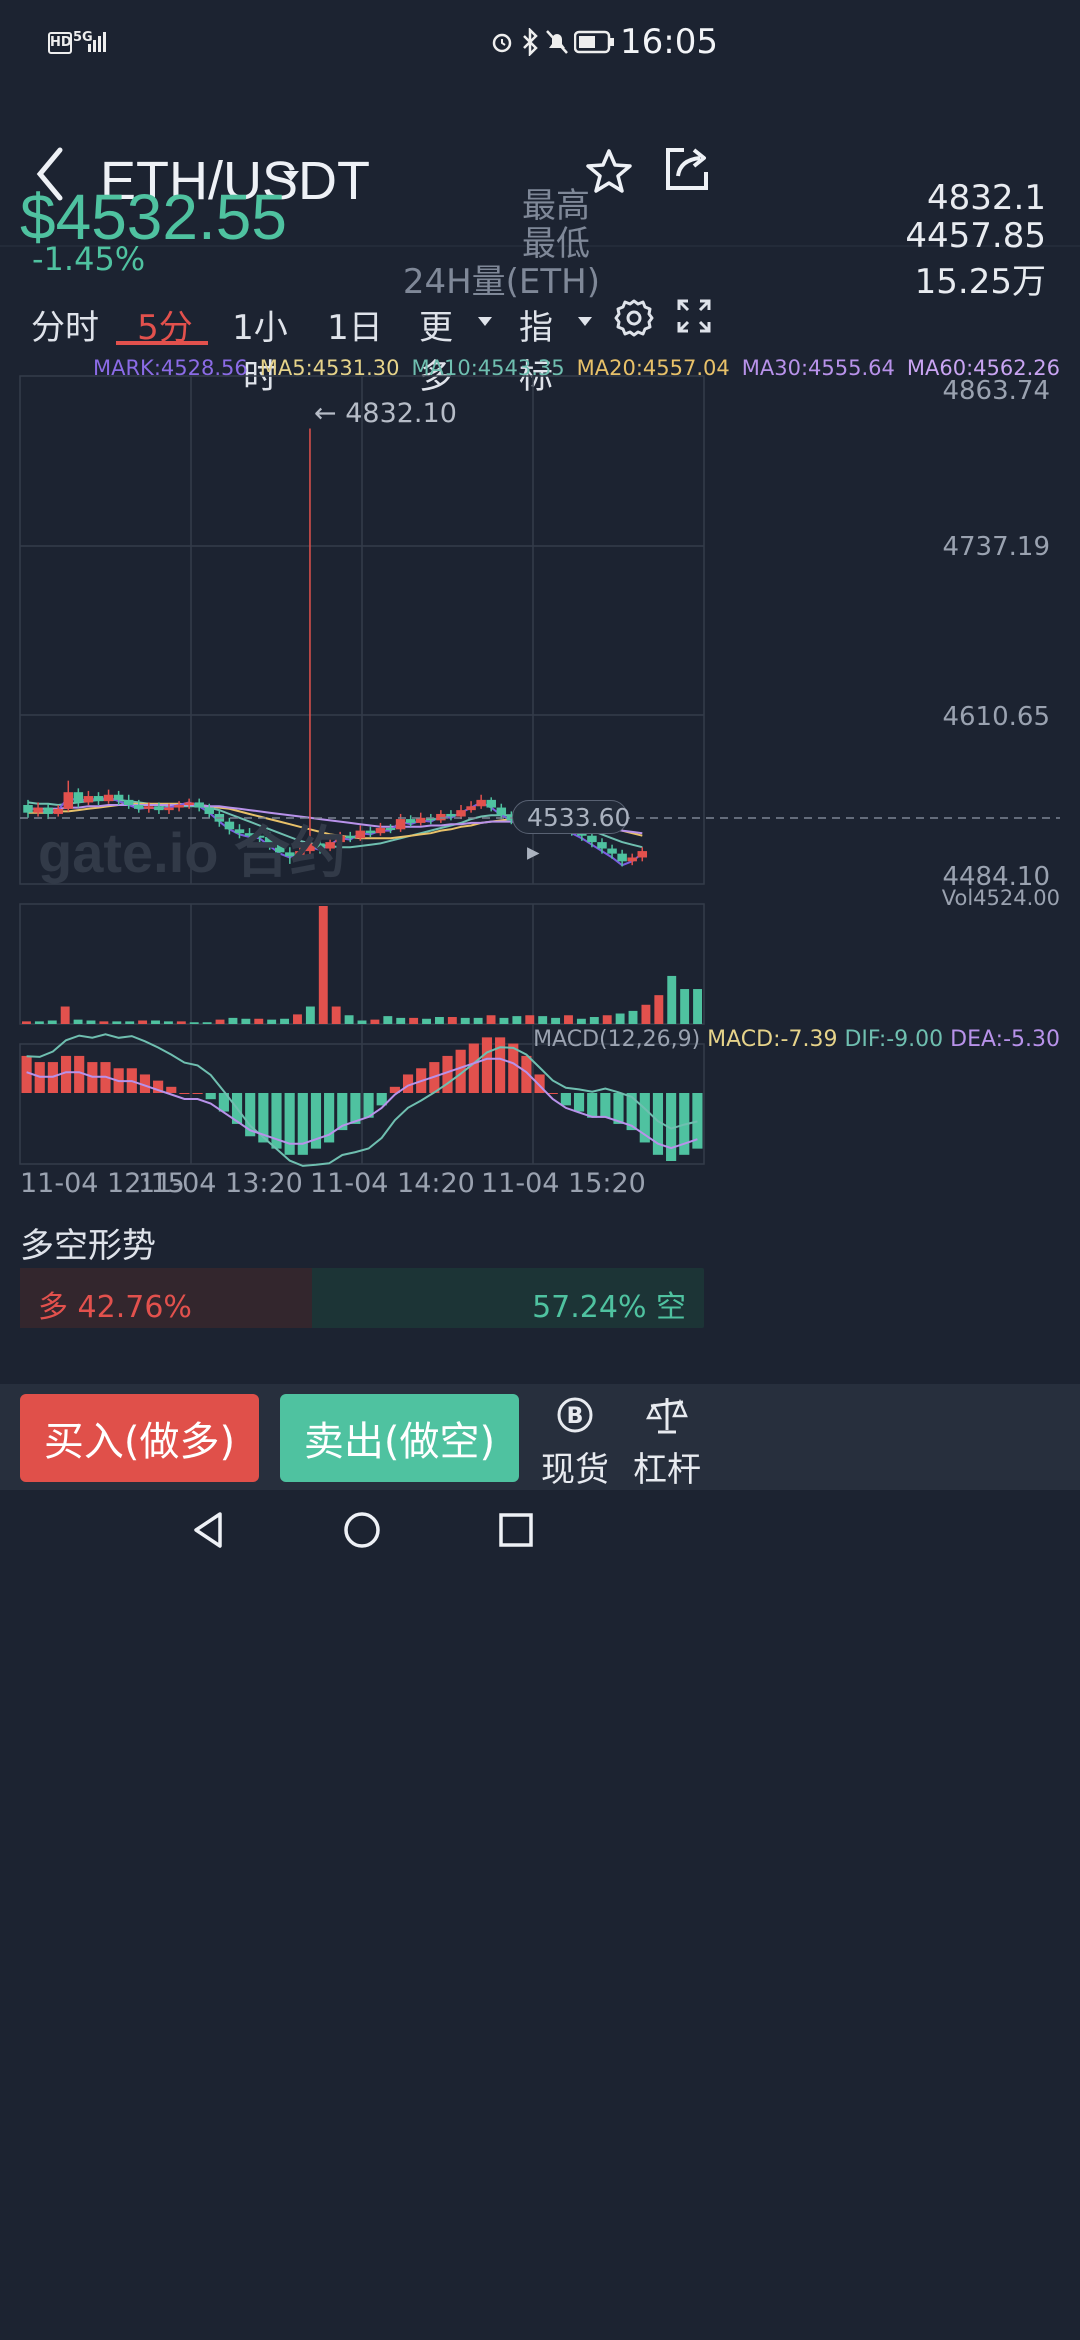 This screenshot has height=2340, width=1080. I want to click on nav-back-icon, so click(210, 1532).